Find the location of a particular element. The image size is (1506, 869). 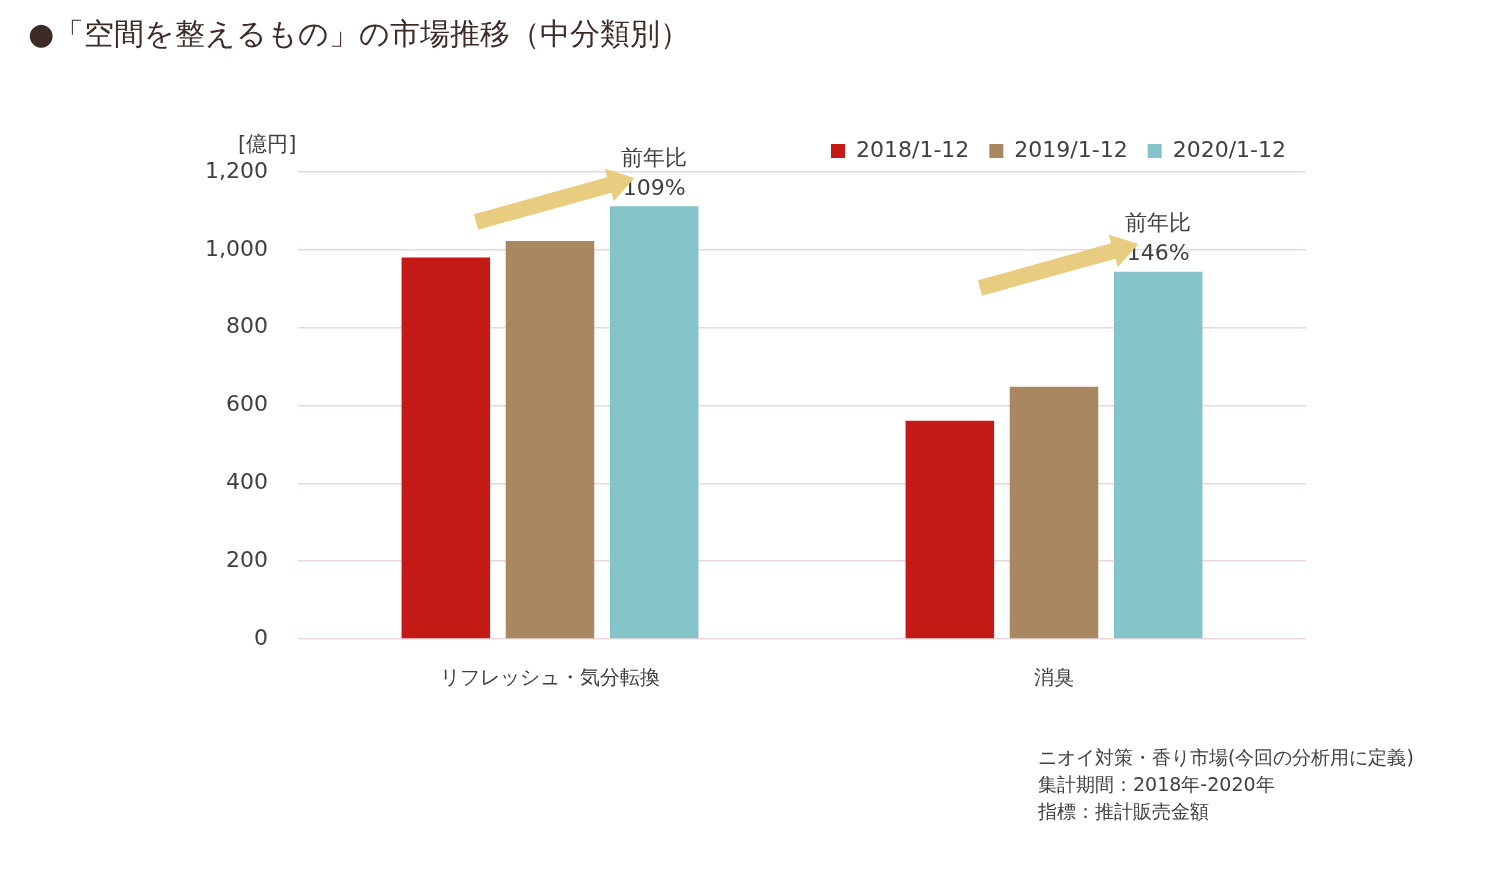

y-tick-label: 200 is located at coordinates (246, 559).